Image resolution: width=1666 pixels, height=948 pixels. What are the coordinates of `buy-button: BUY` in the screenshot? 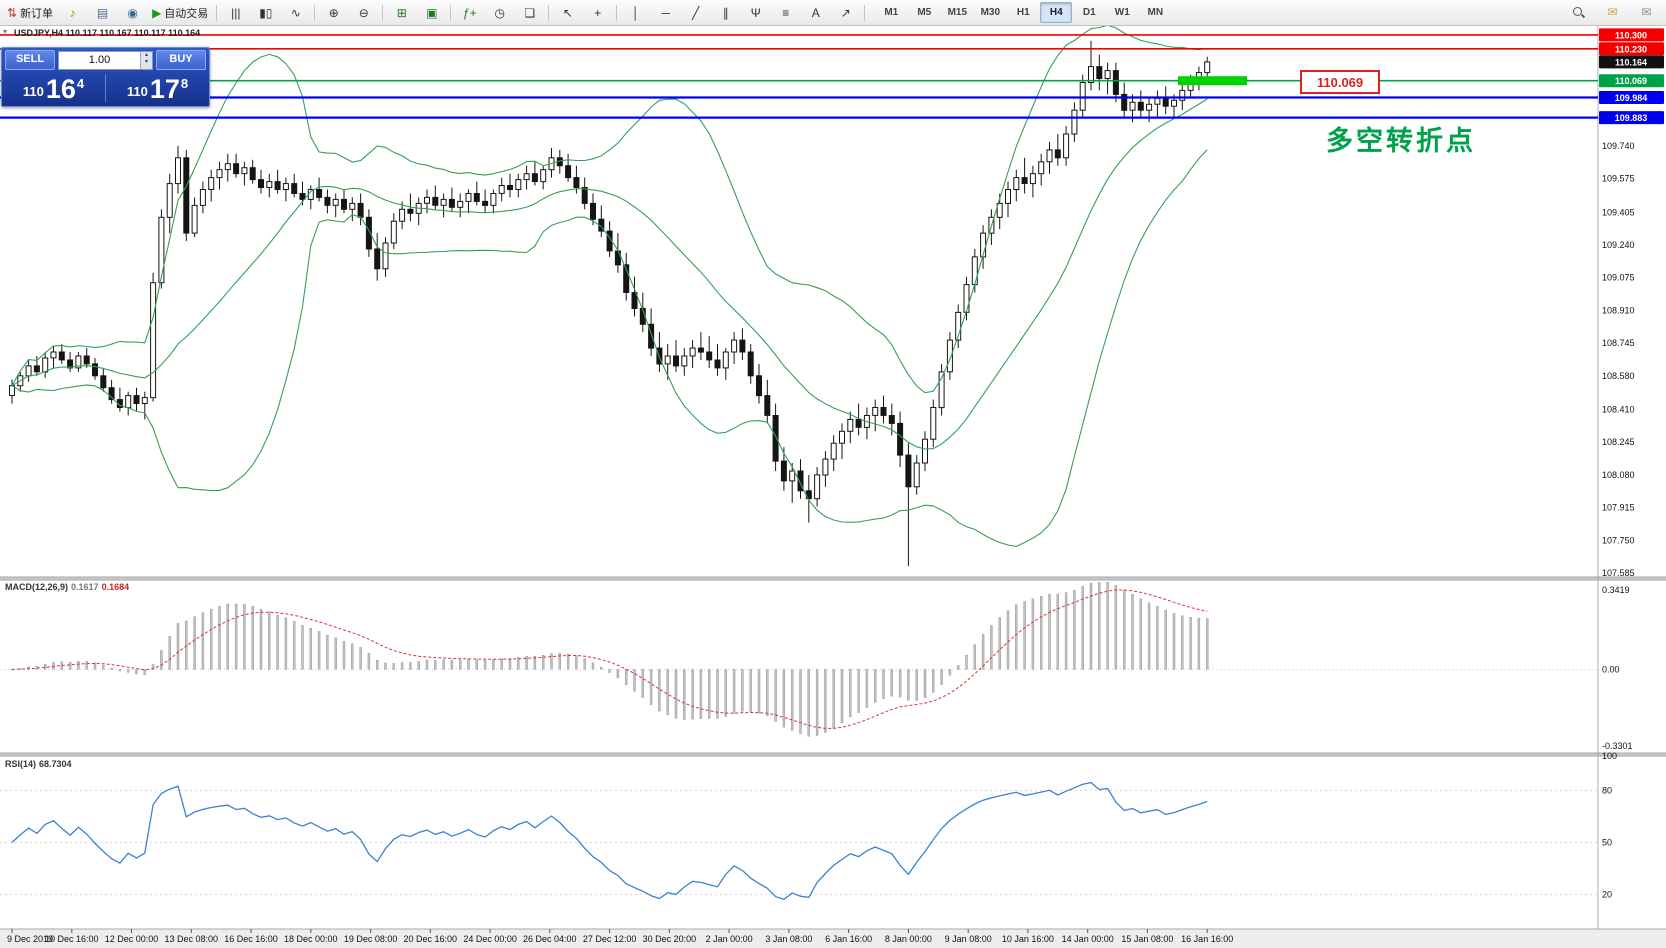 It's located at (181, 60).